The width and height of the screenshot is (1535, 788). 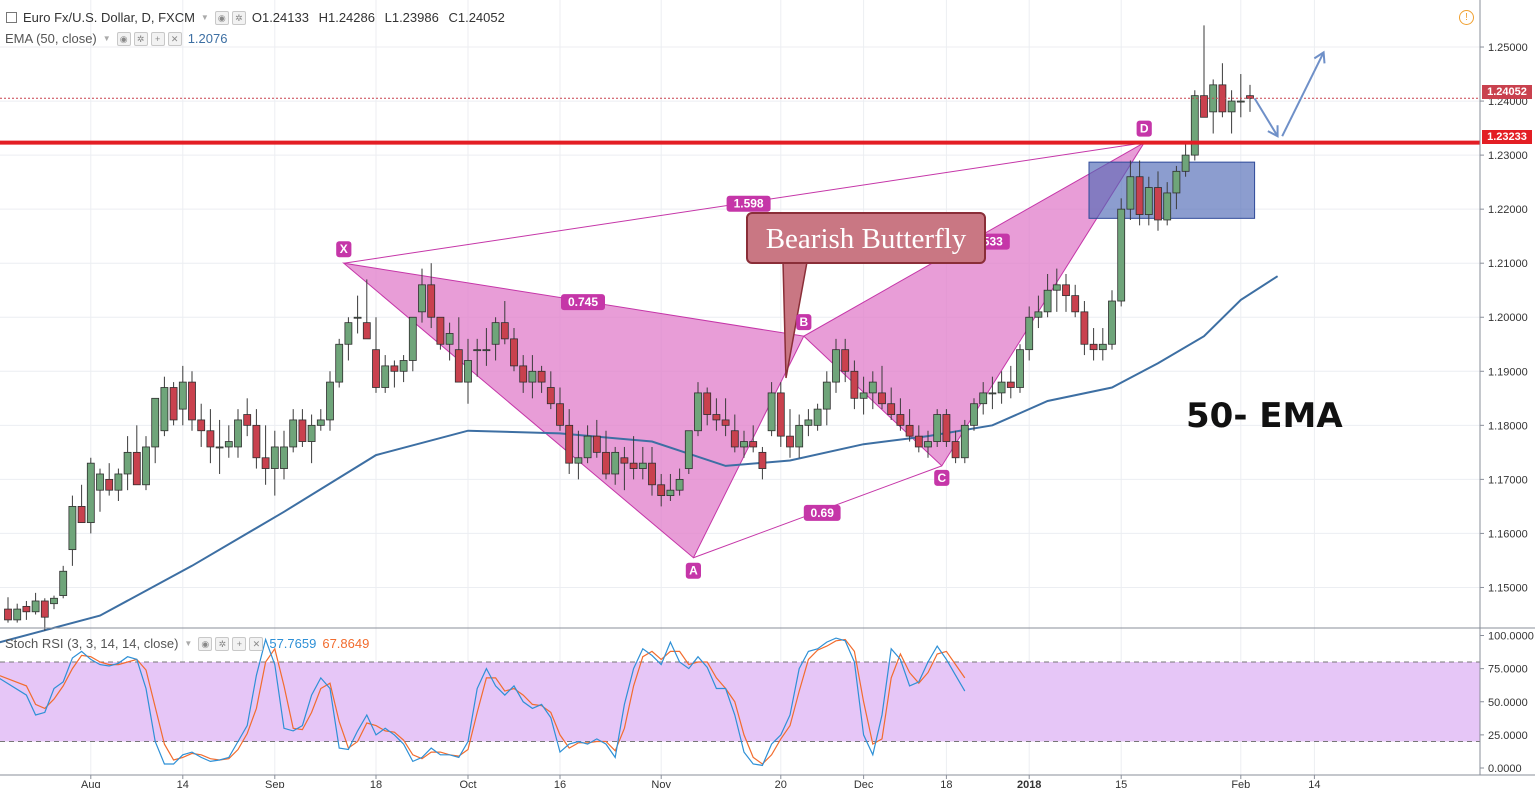 What do you see at coordinates (560, 783) in the screenshot?
I see `time-tick-label: 16` at bounding box center [560, 783].